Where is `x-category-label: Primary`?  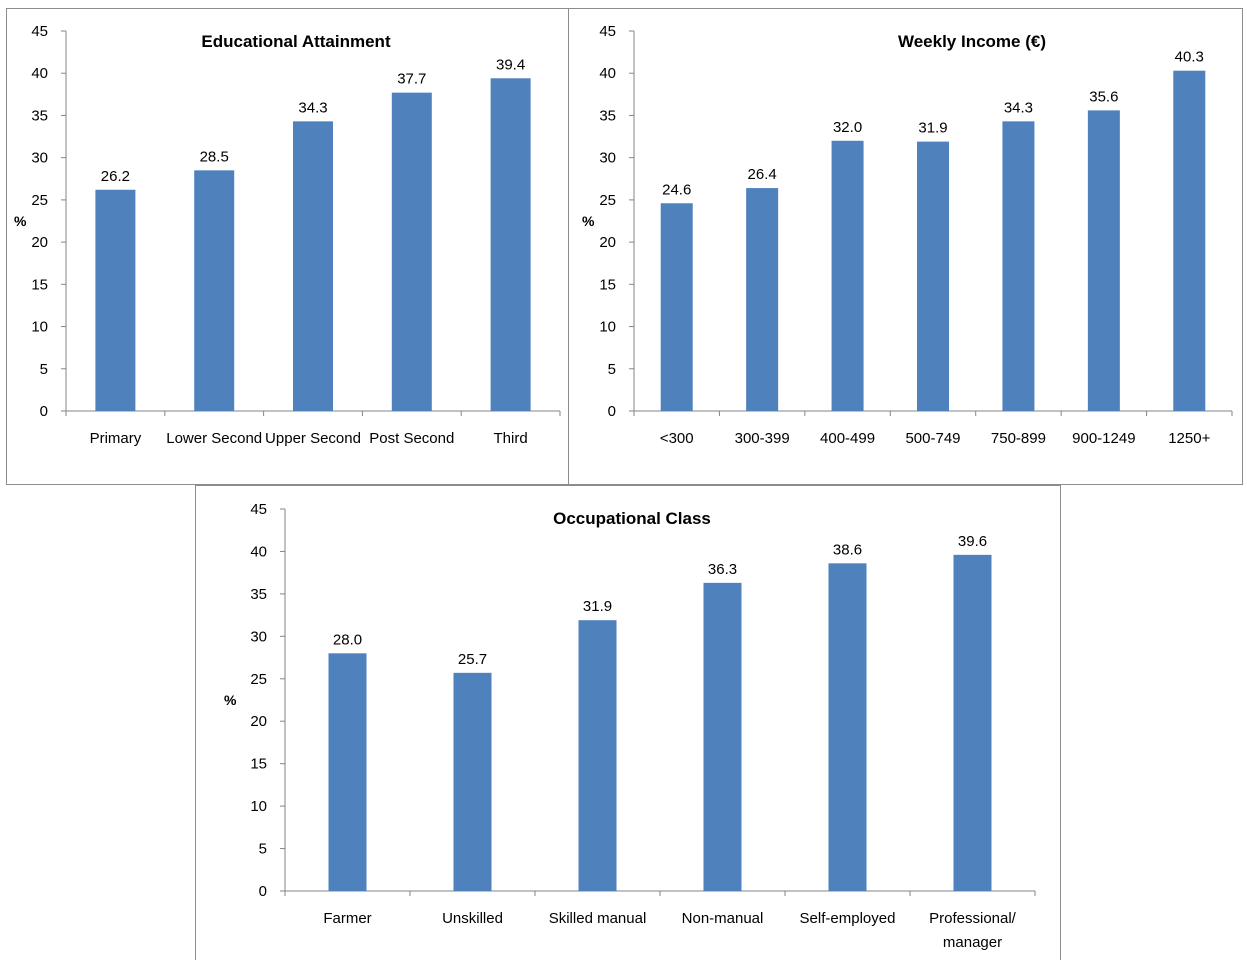 x-category-label: Primary is located at coordinates (116, 438).